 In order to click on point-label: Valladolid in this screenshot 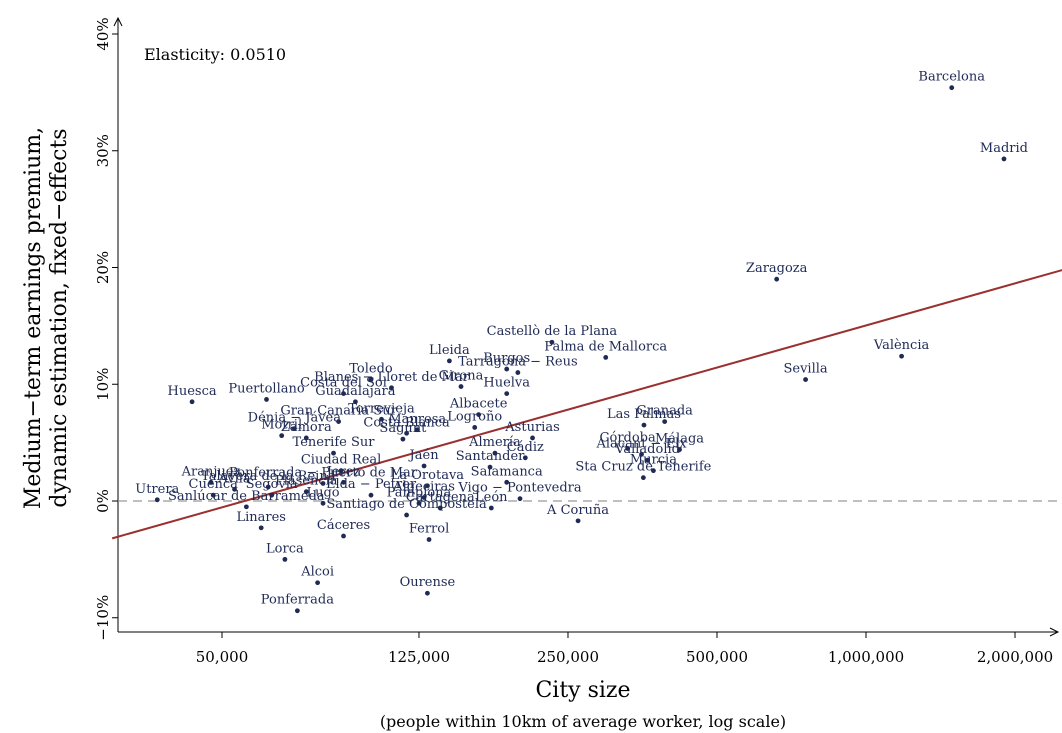, I will do `click(647, 449)`.